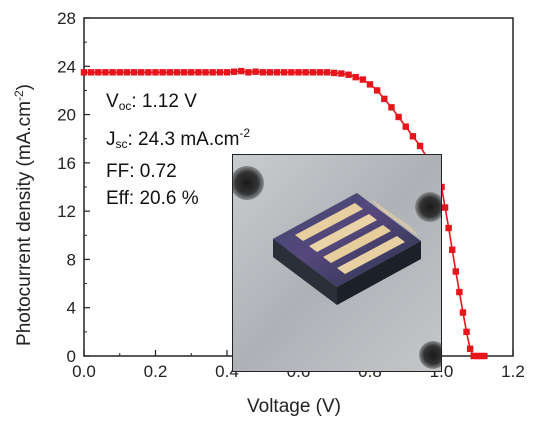 The image size is (533, 428). I want to click on jsc-value: : 24.3 mA.cm, so click(183, 139).